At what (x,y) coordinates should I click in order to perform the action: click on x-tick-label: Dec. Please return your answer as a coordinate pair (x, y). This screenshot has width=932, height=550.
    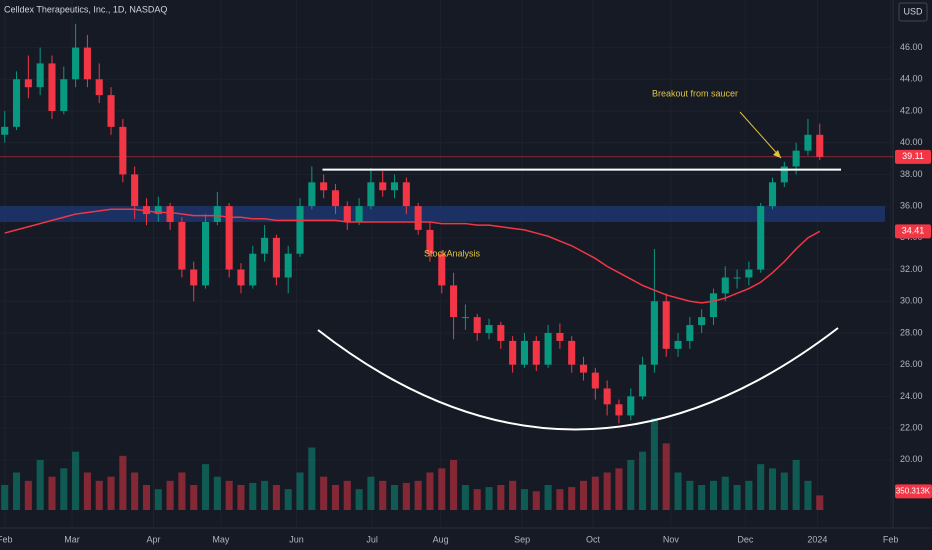
    Looking at the image, I should click on (745, 539).